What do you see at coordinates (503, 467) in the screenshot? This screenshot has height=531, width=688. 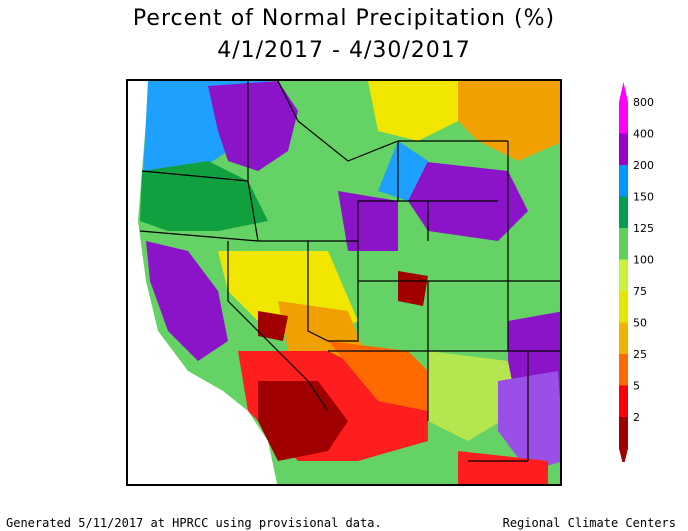 I see `region-southeast-red` at bounding box center [503, 467].